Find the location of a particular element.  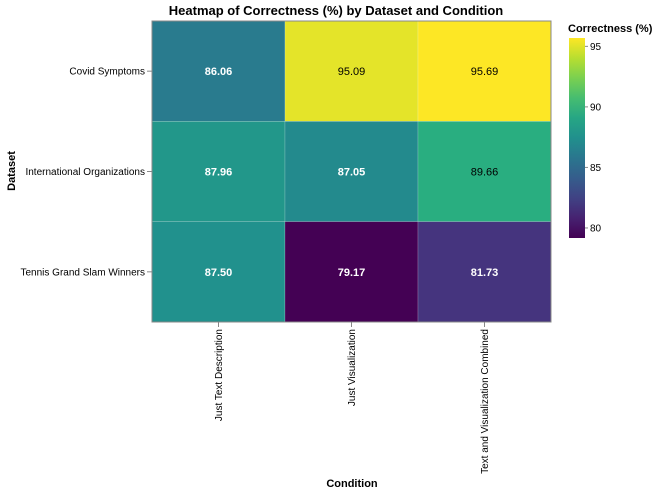

legend-tick-label: 95 is located at coordinates (596, 47).